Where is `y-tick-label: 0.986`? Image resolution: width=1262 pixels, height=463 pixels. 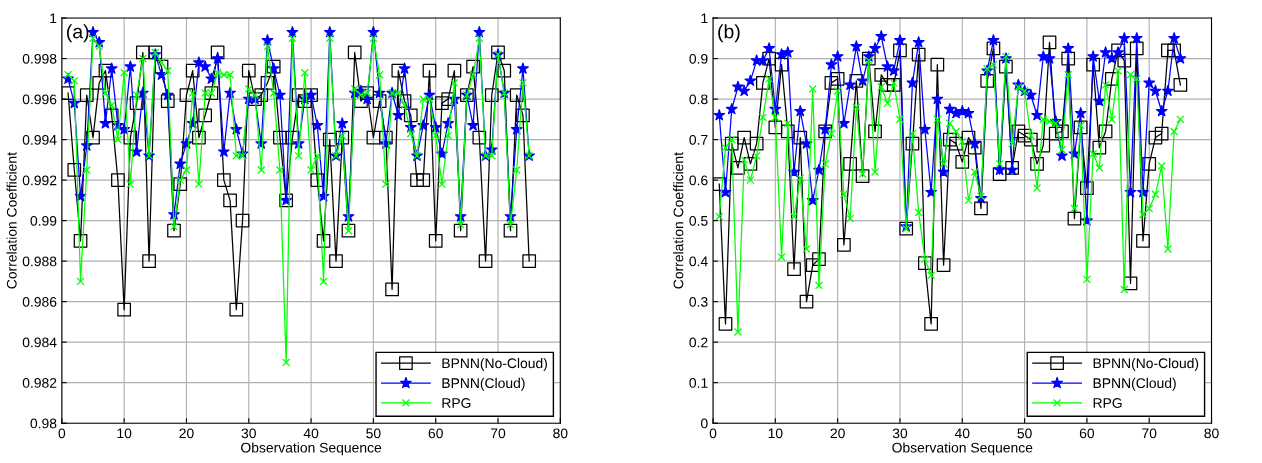 y-tick-label: 0.986 is located at coordinates (39, 301).